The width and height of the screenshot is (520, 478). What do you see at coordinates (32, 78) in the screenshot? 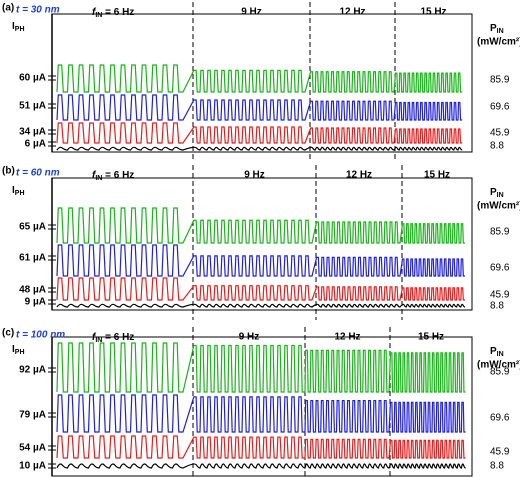
I see `current-label: 60 µA` at bounding box center [32, 78].